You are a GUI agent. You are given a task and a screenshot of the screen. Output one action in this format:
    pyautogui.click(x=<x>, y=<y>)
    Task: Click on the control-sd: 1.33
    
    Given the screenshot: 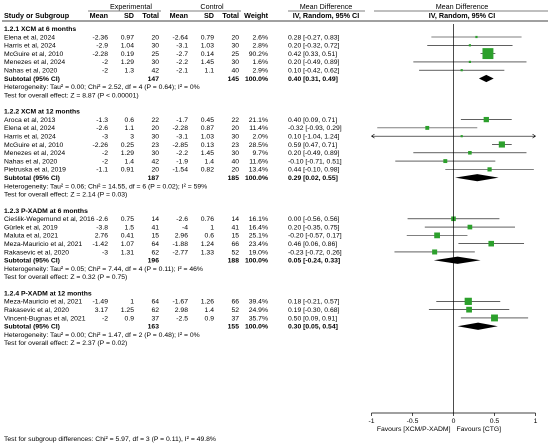 What is the action you would take?
    pyautogui.click(x=207, y=252)
    